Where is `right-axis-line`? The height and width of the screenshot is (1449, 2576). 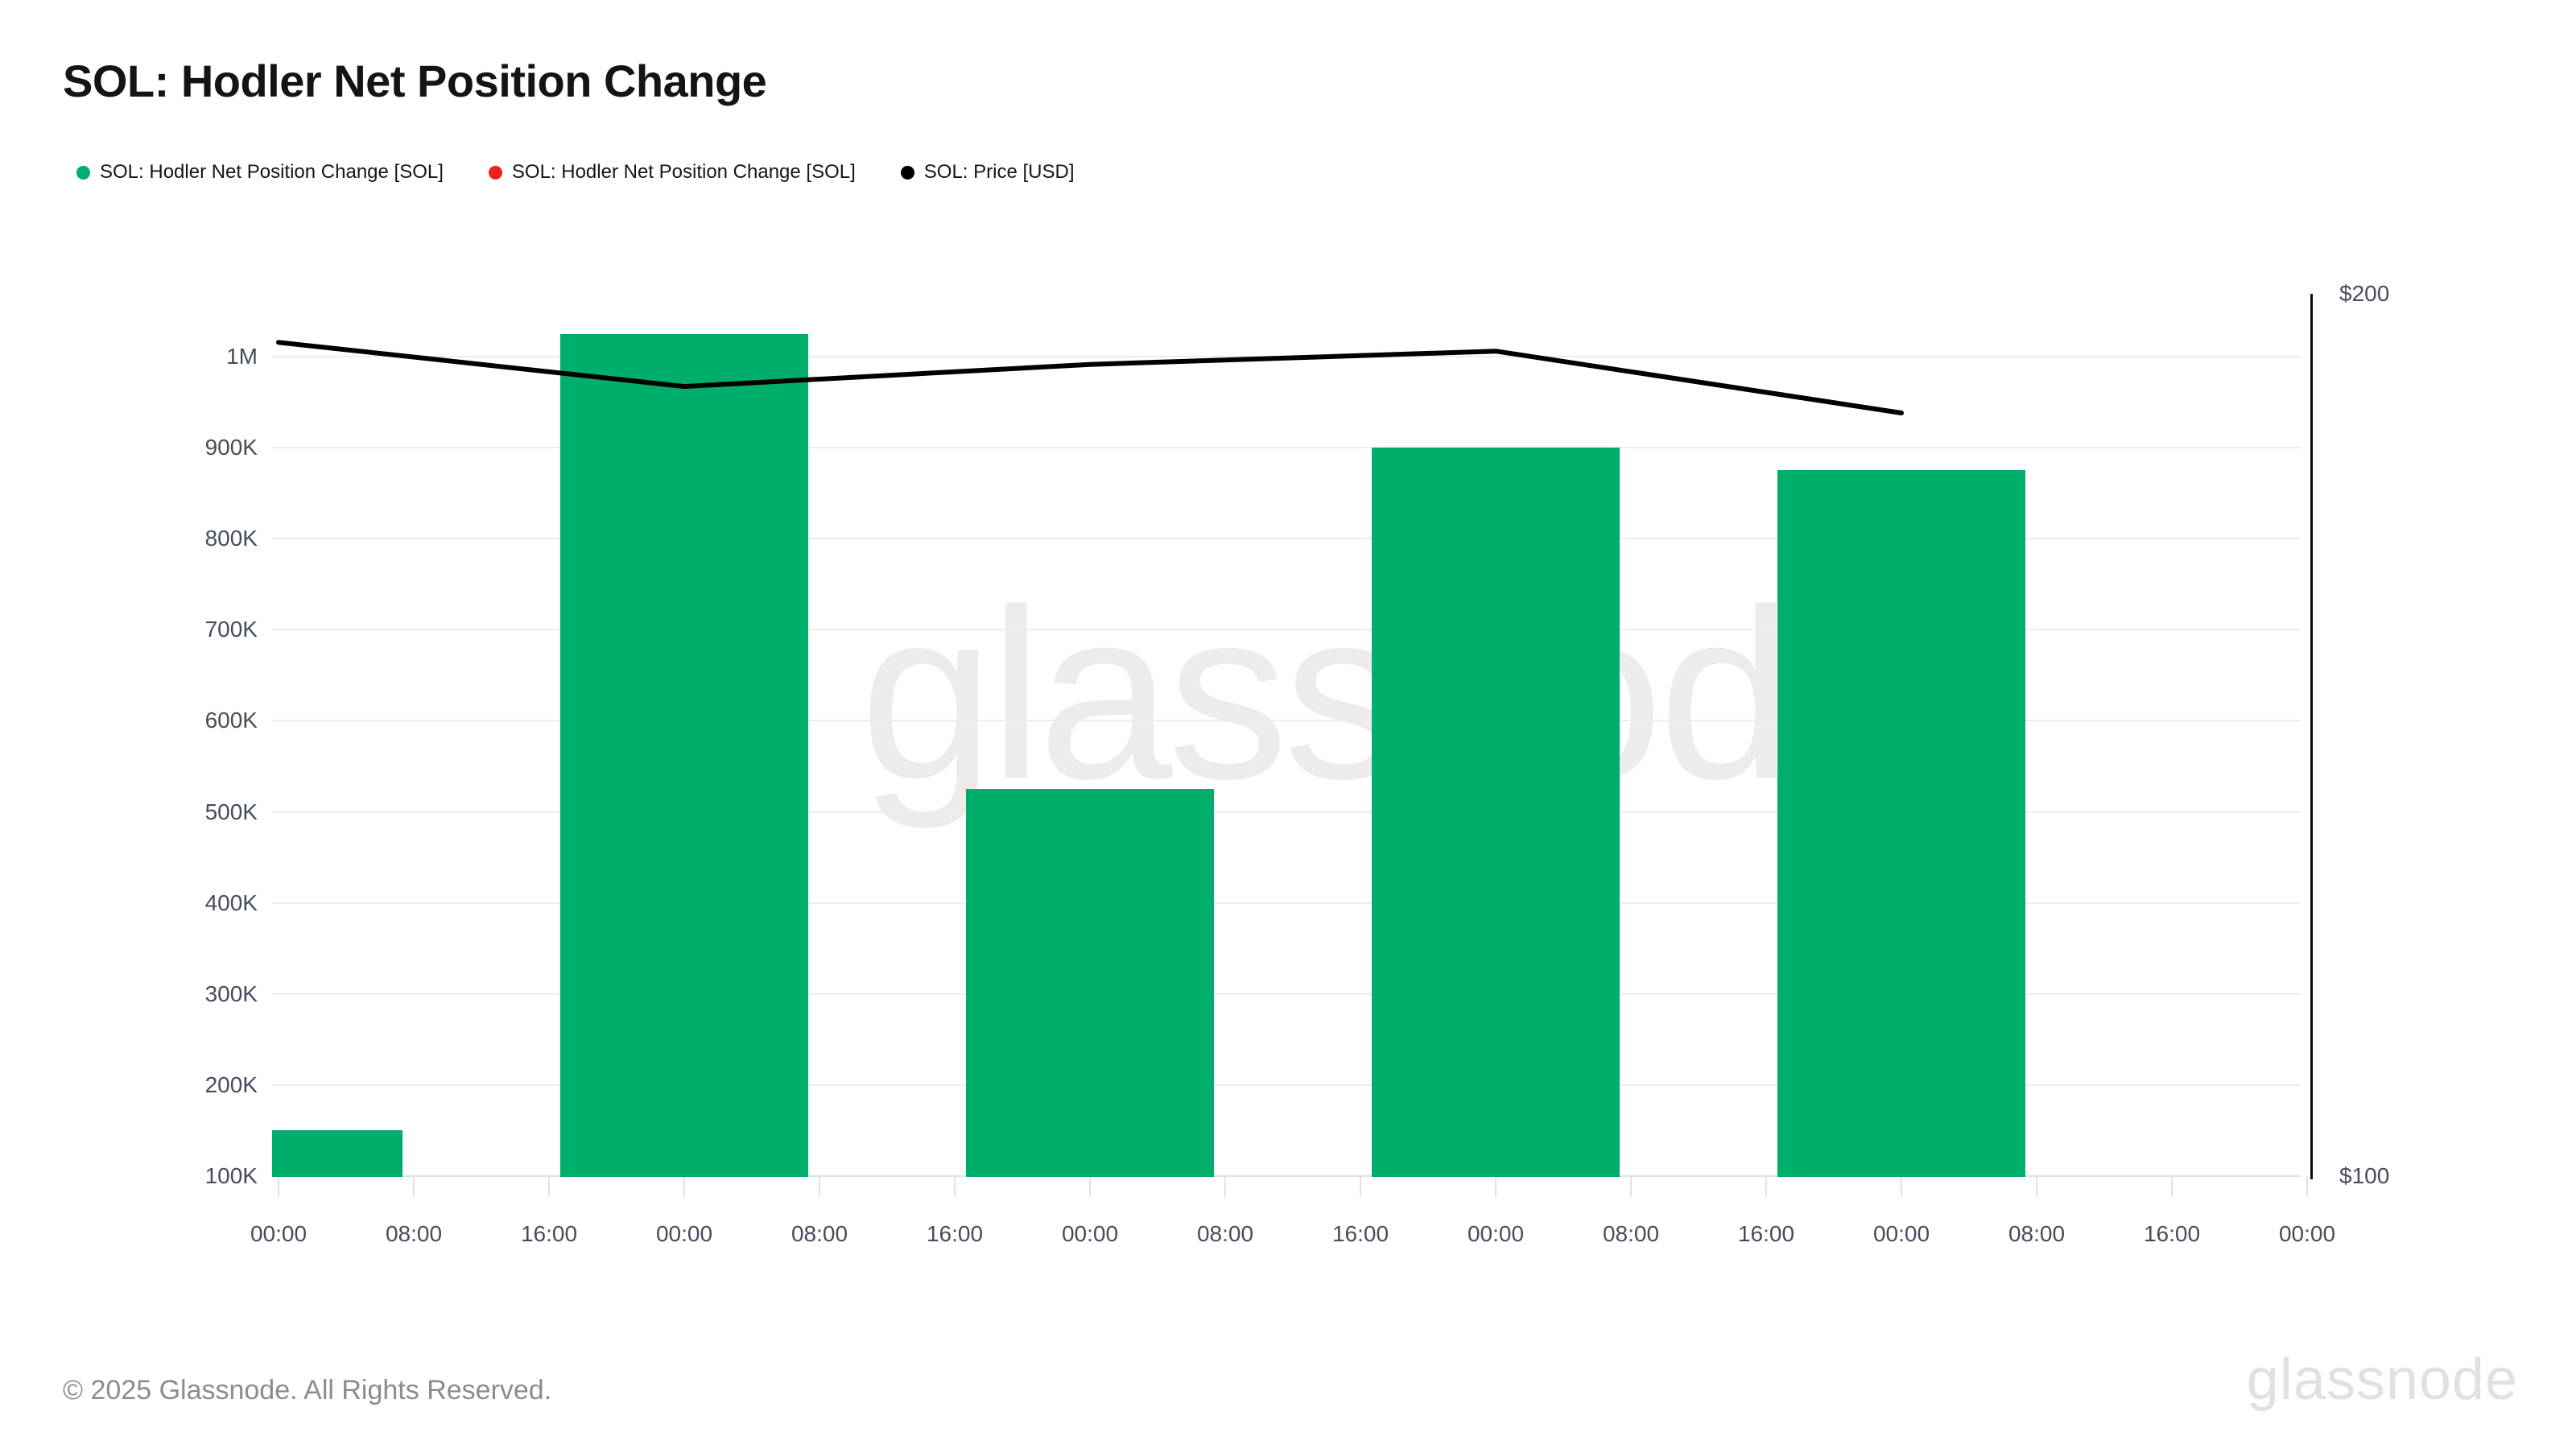 right-axis-line is located at coordinates (2311, 736).